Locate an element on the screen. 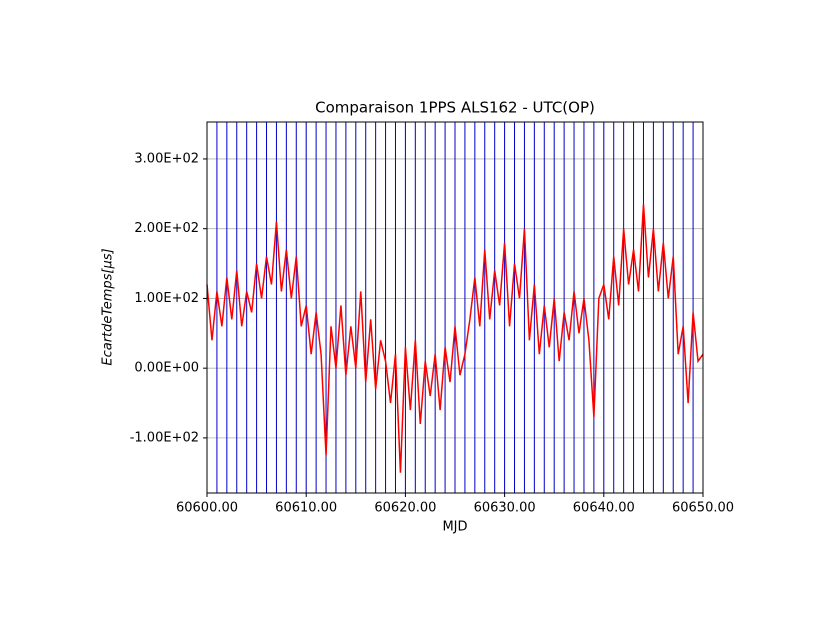  x-tick-label: 60630.00 is located at coordinates (505, 508).